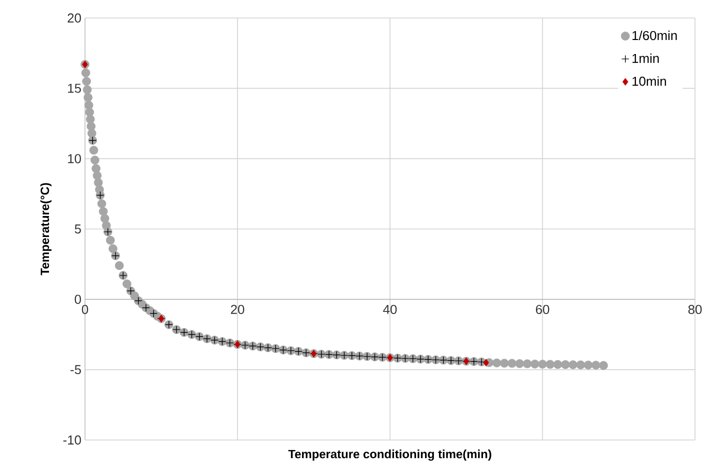 The height and width of the screenshot is (470, 709). What do you see at coordinates (390, 455) in the screenshot?
I see `x-axis-title: Temperature conditioning time(min)` at bounding box center [390, 455].